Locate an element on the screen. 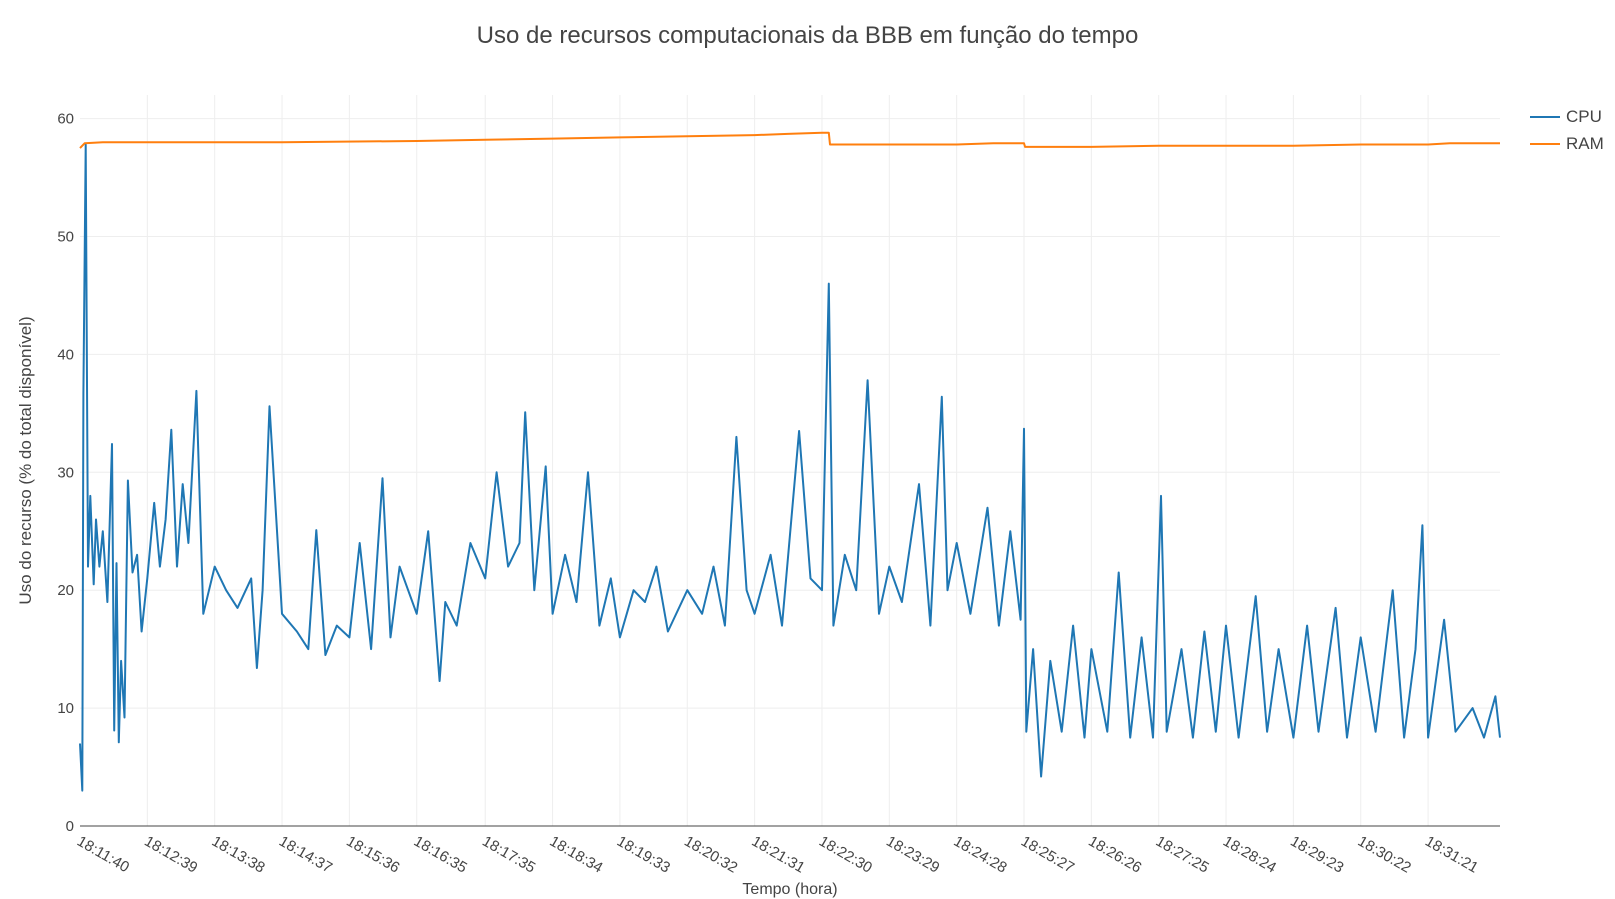 Image resolution: width=1615 pixels, height=899 pixels. legend-label-cpu: CPU is located at coordinates (1584, 116).